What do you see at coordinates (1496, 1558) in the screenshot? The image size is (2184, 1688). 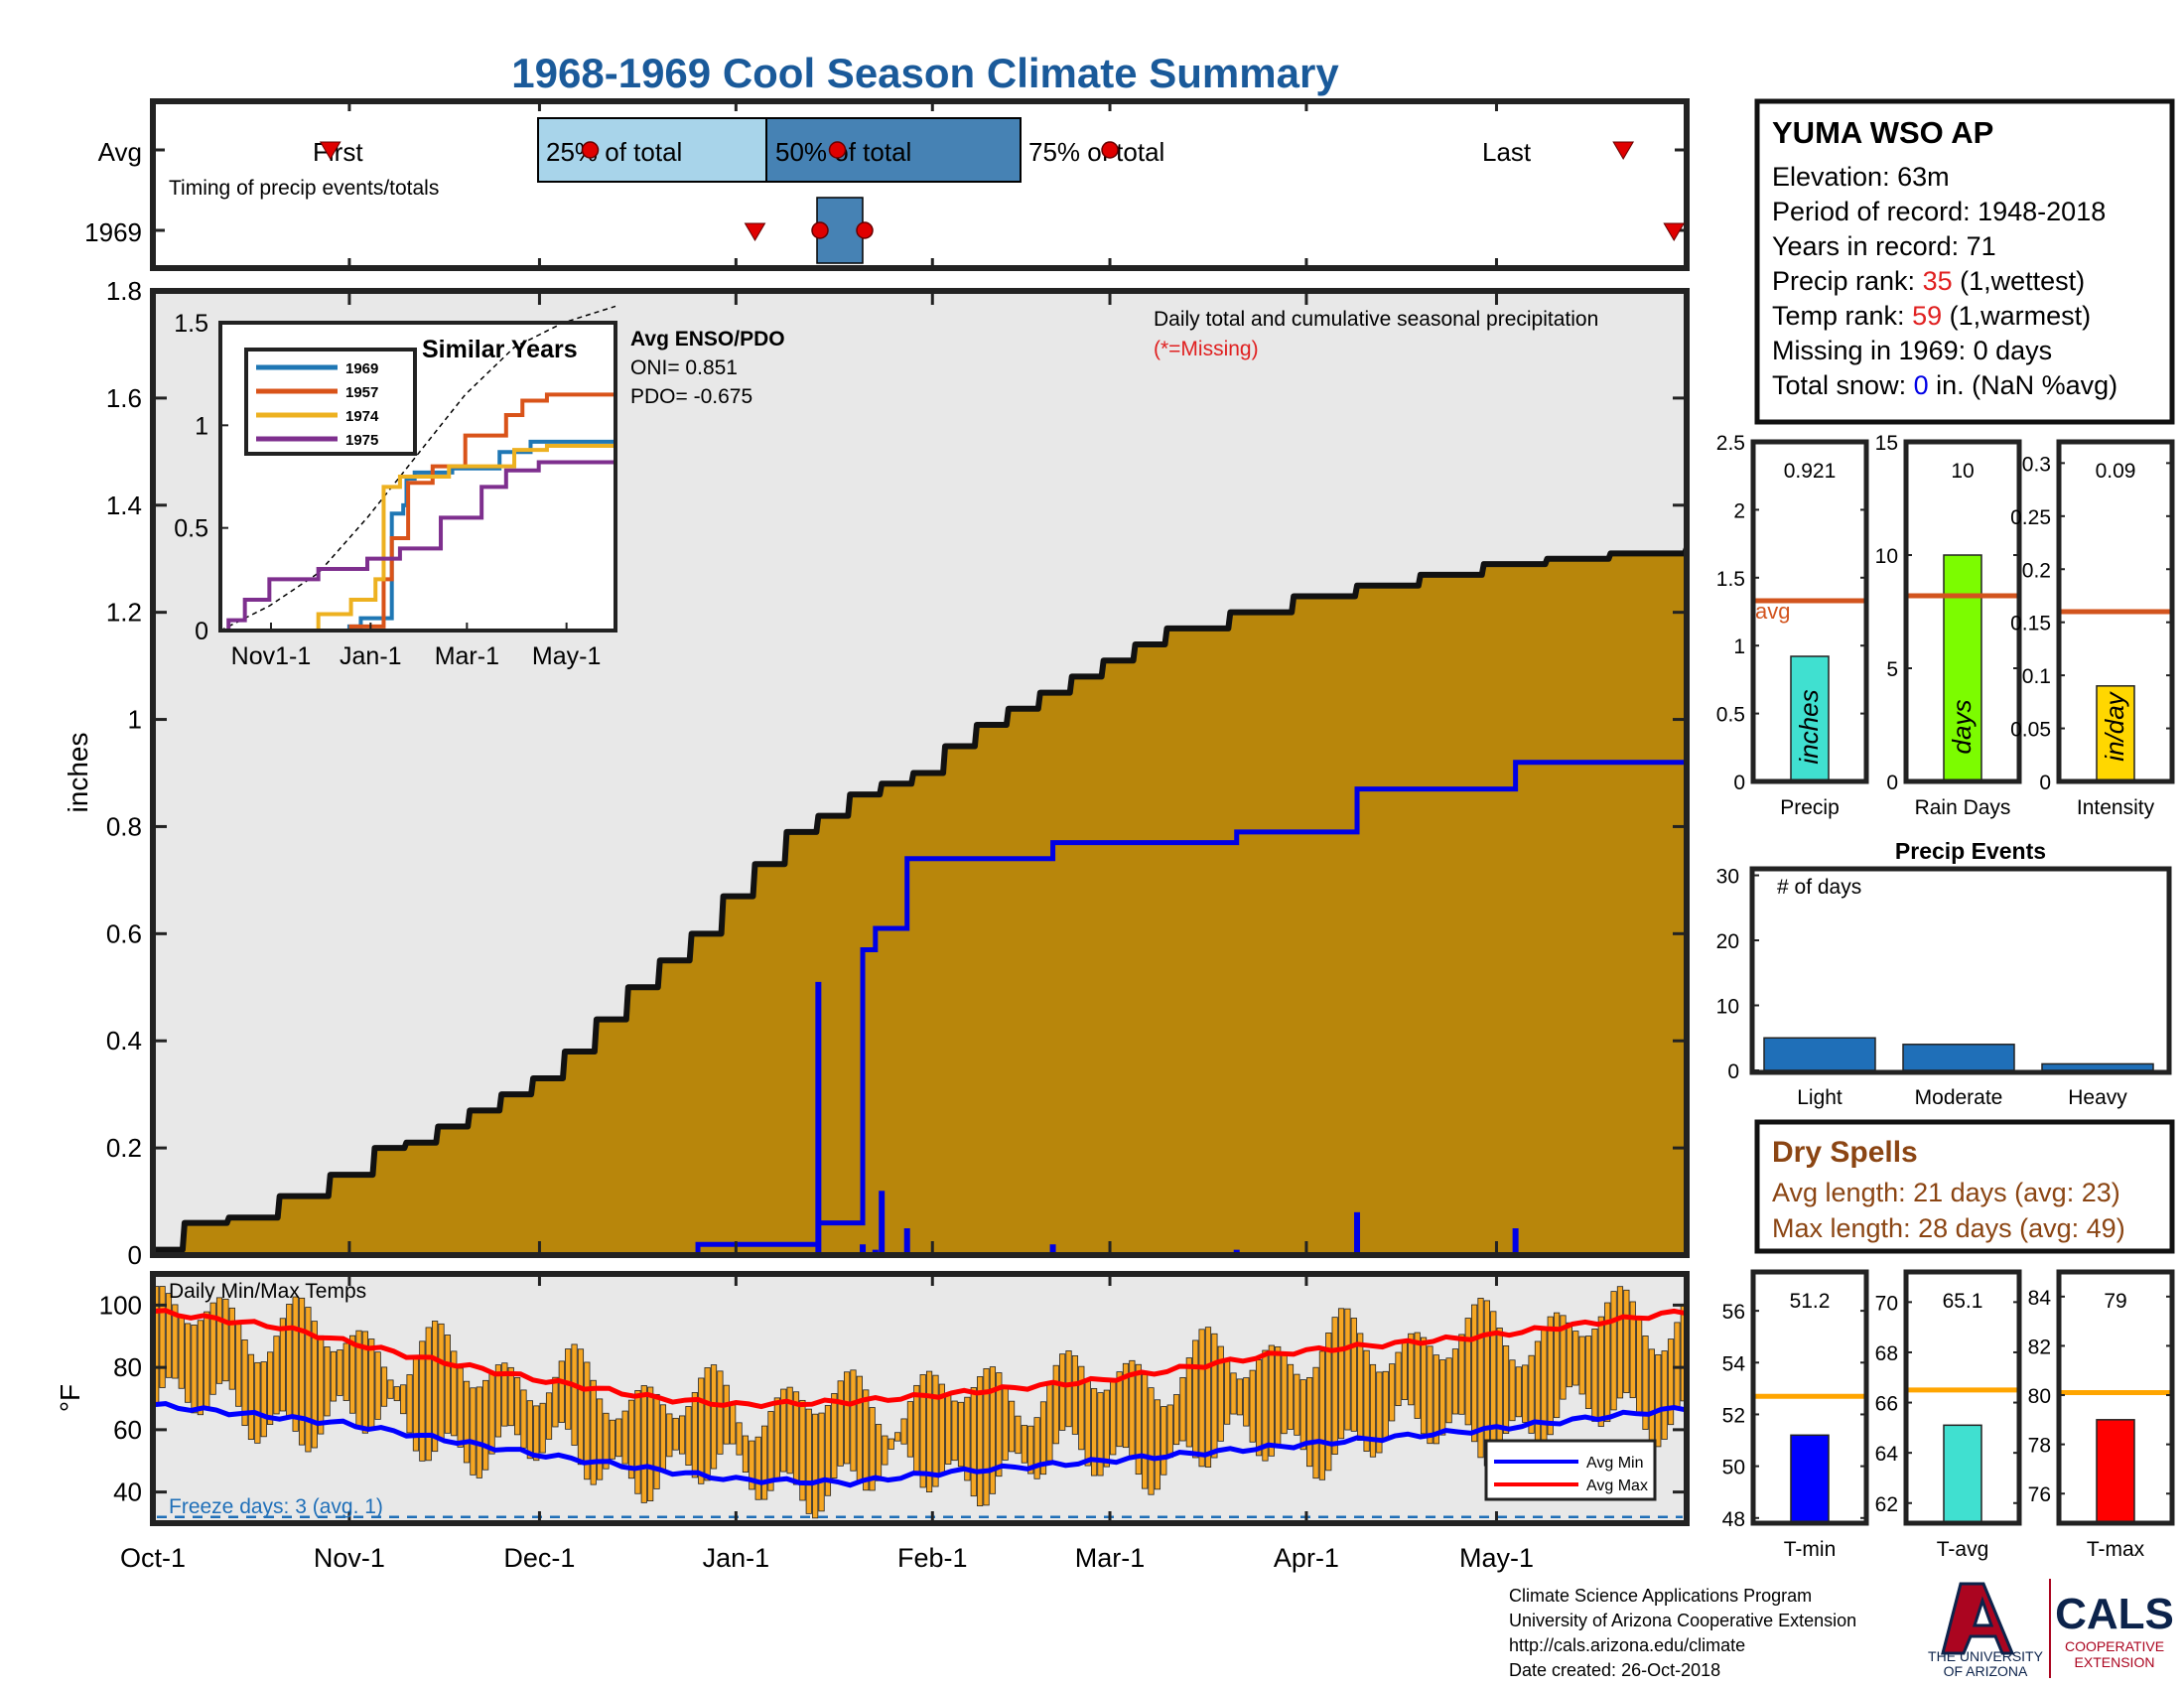 I see `x-tick-label: May-1` at bounding box center [1496, 1558].